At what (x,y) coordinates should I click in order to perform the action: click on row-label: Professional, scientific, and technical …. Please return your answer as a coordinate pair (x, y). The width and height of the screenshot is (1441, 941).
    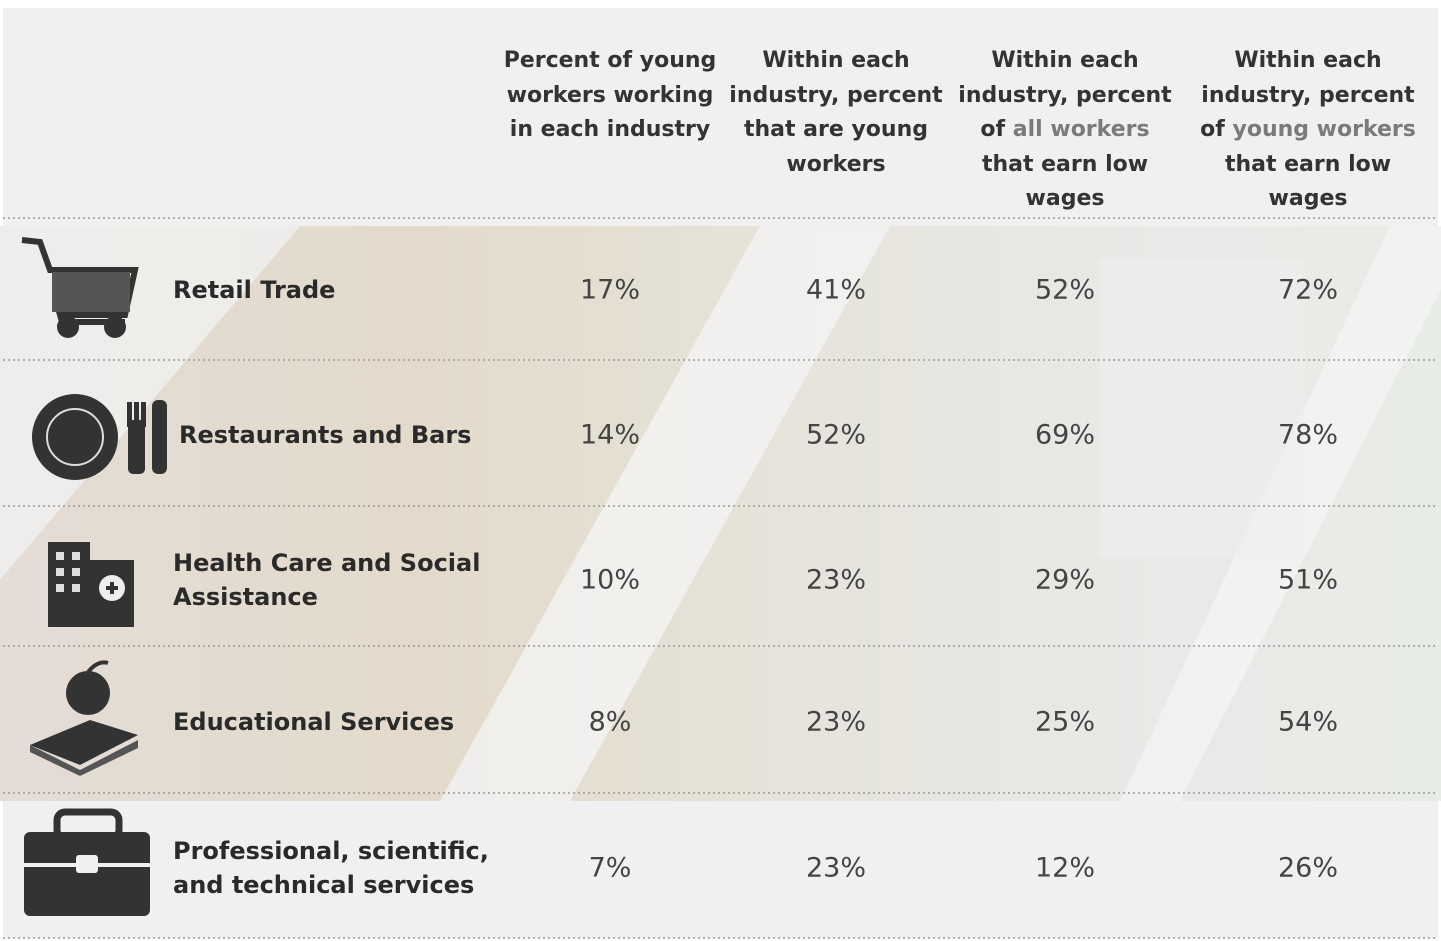
    Looking at the image, I should click on (331, 868).